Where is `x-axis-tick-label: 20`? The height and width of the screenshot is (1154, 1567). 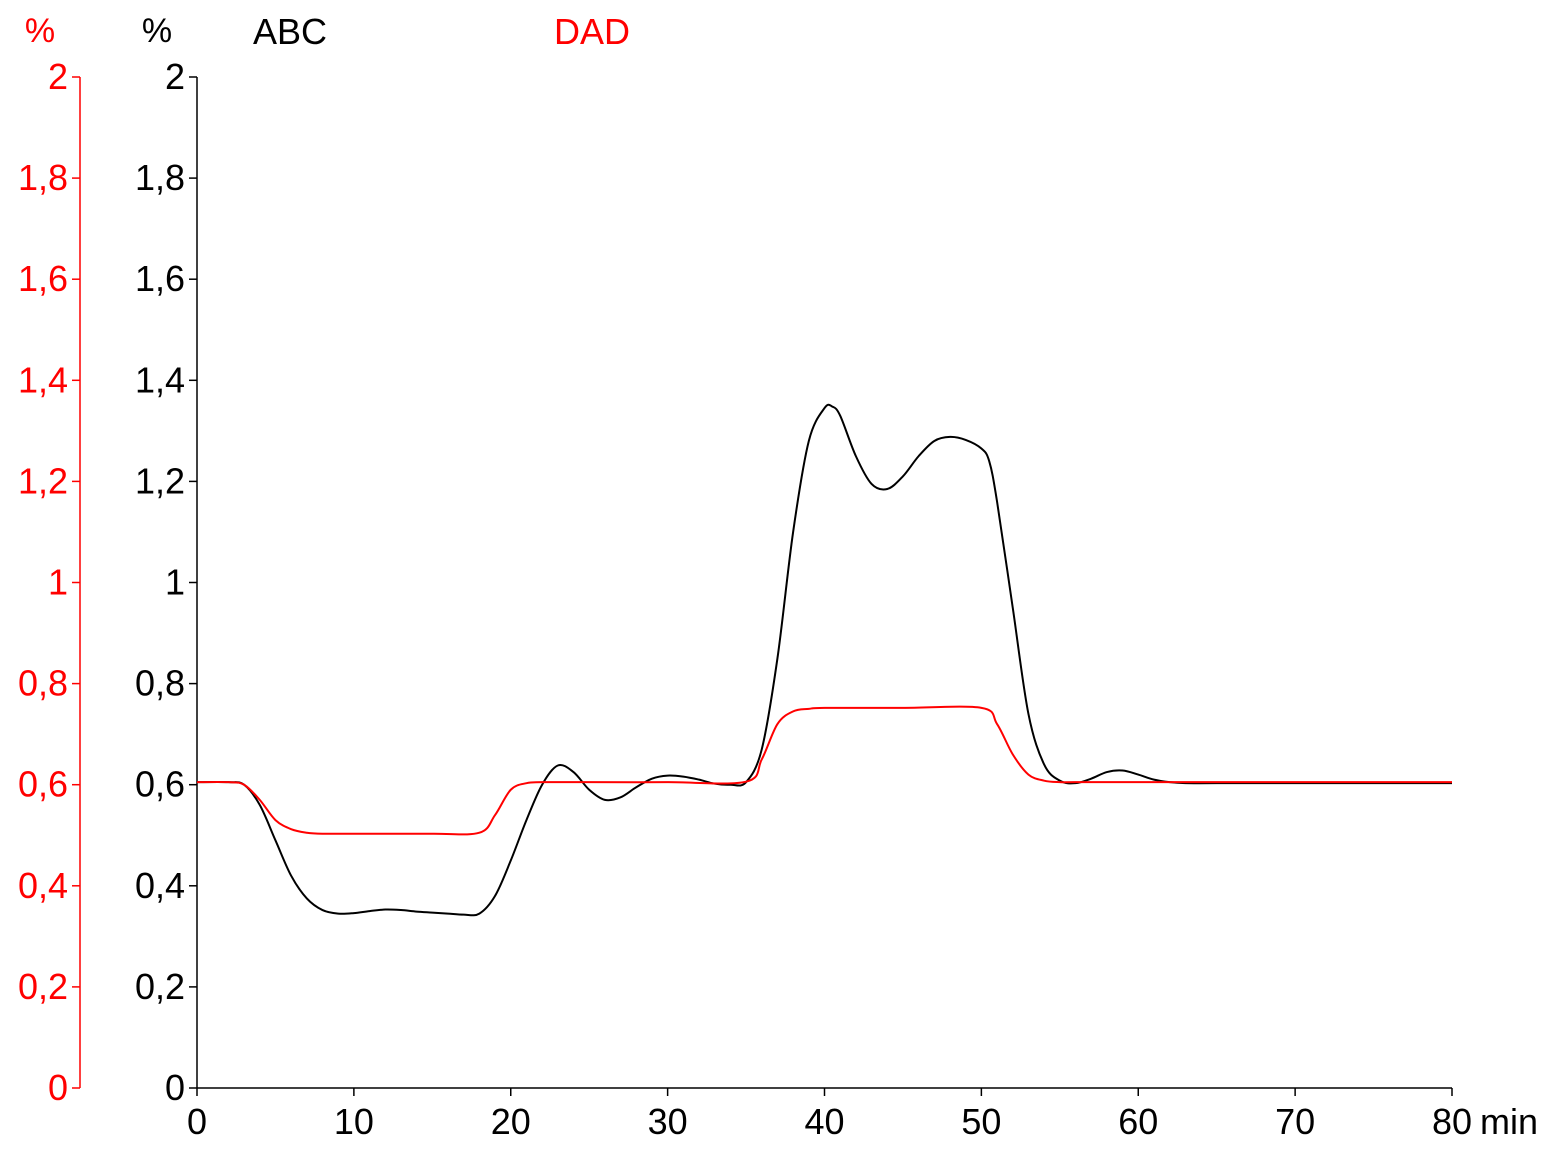
x-axis-tick-label: 20 is located at coordinates (511, 1121).